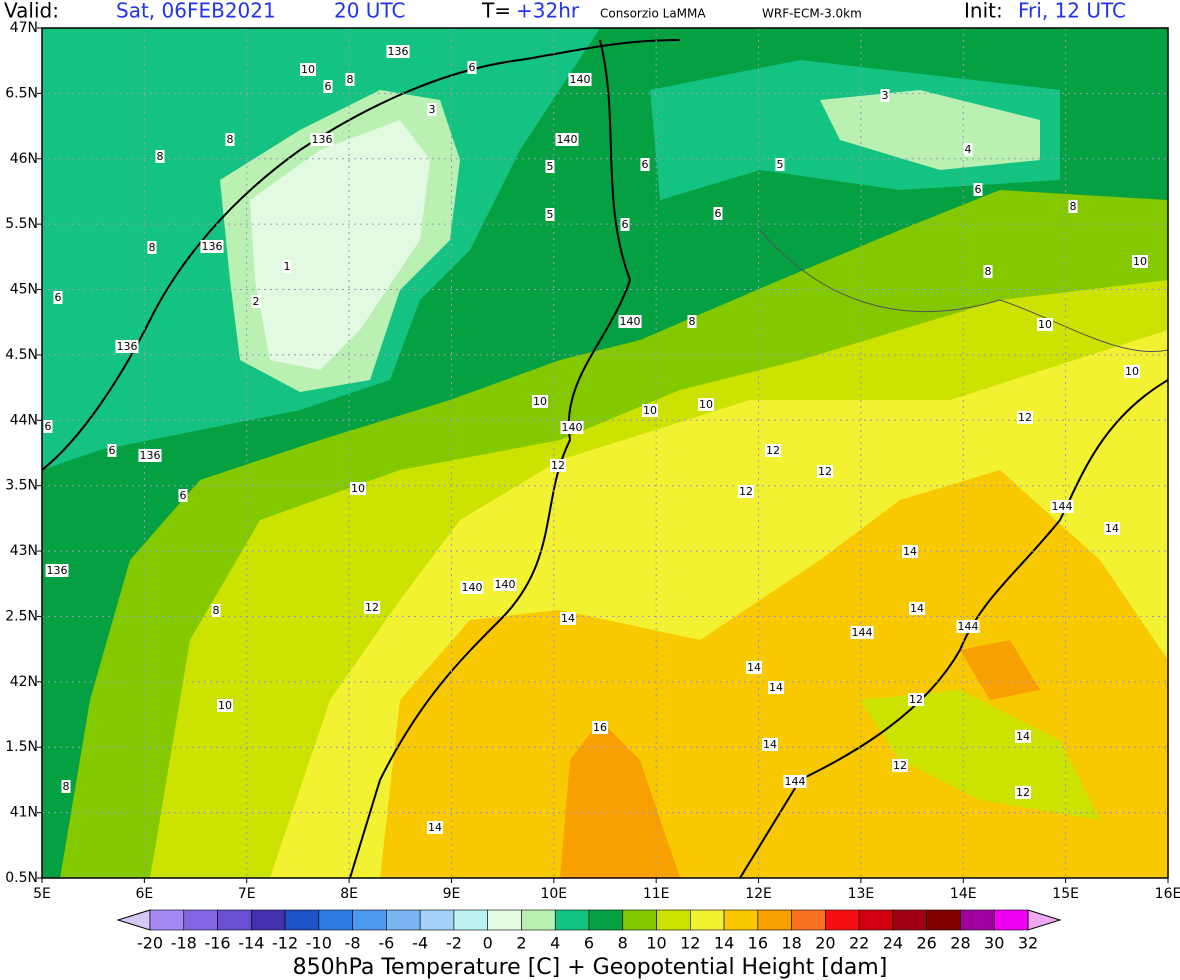 This screenshot has height=980, width=1180. What do you see at coordinates (42, 894) in the screenshot?
I see `lon-tick-label: 5E` at bounding box center [42, 894].